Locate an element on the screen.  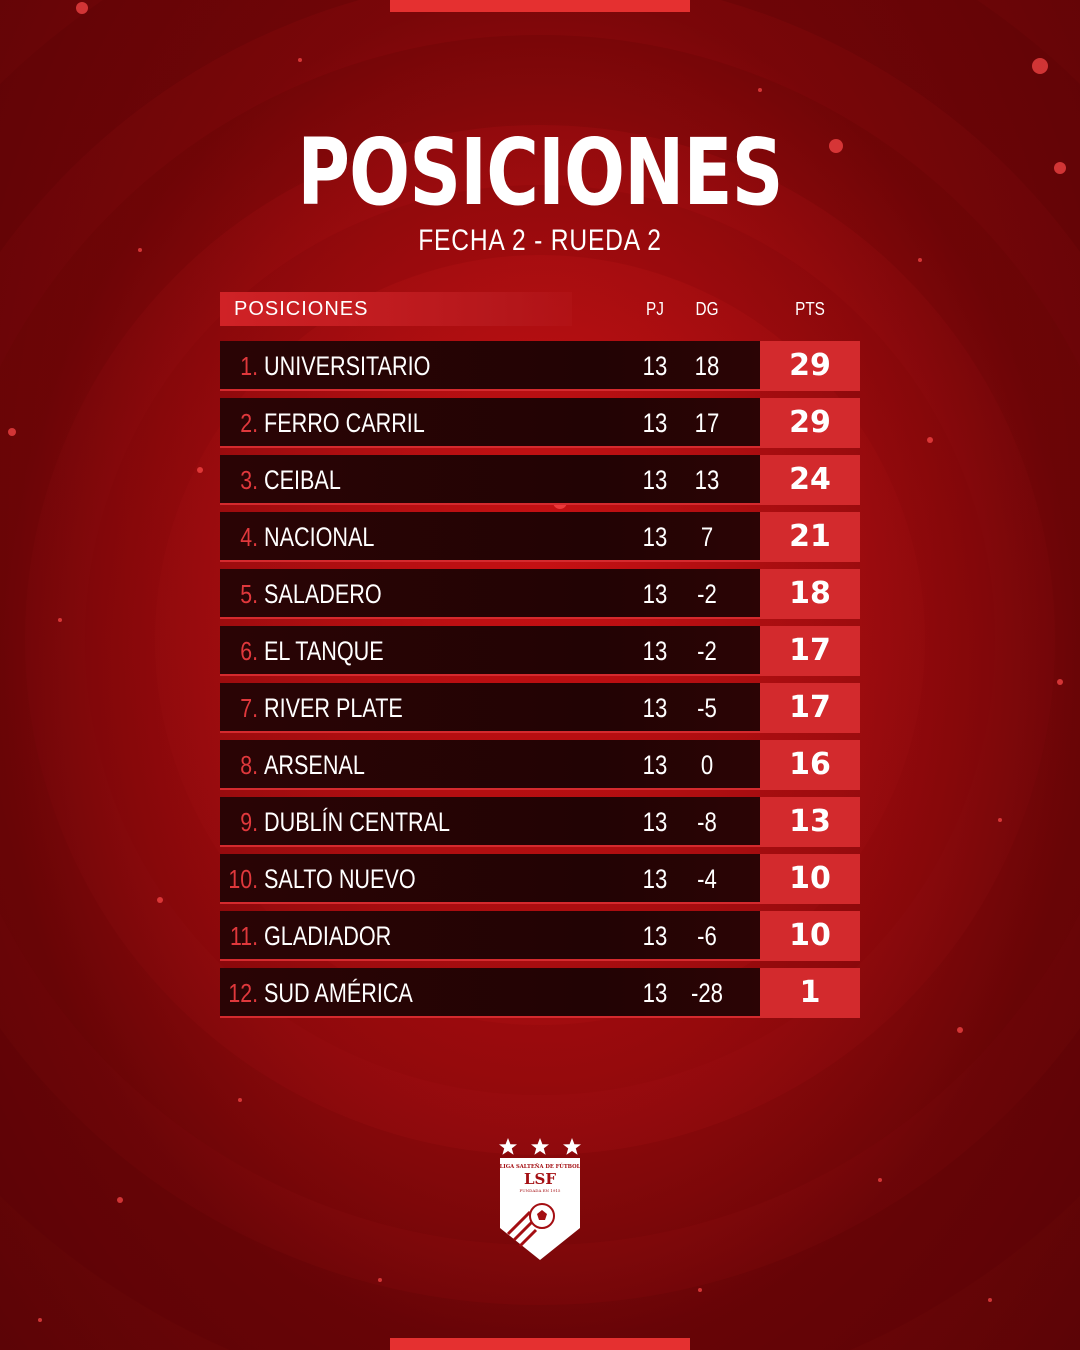
row-position: 7. is located at coordinates (249, 708).